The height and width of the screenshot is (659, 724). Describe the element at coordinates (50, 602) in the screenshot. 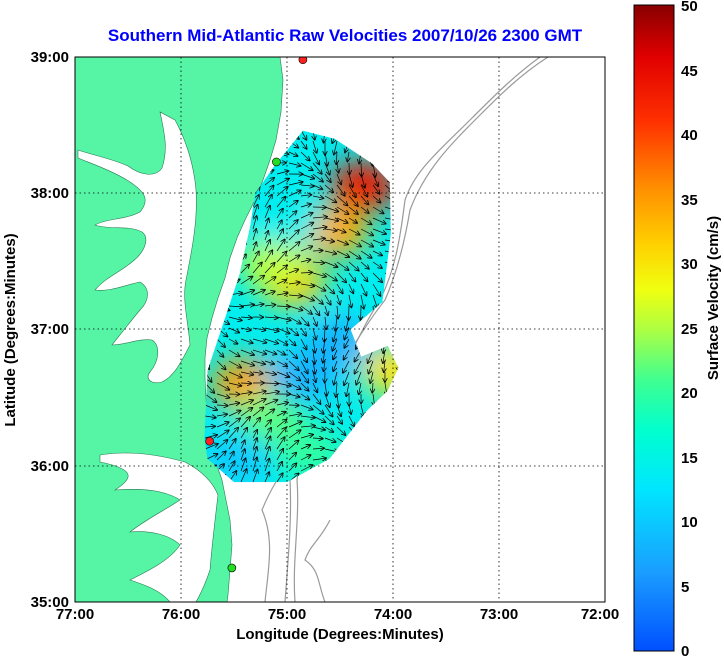

I see `y-tick-label: 35:00` at that location.